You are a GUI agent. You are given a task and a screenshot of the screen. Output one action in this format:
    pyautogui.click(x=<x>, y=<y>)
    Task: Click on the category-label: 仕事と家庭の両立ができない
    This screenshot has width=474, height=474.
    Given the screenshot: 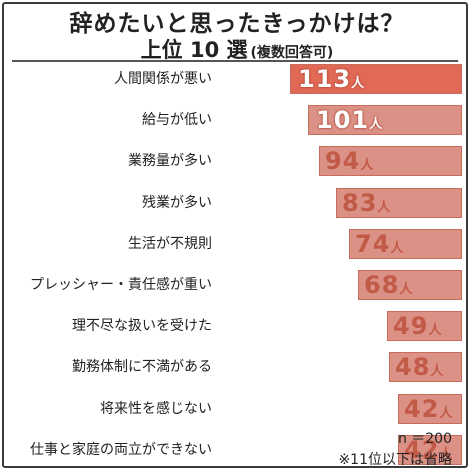 What is the action you would take?
    pyautogui.click(x=121, y=450)
    